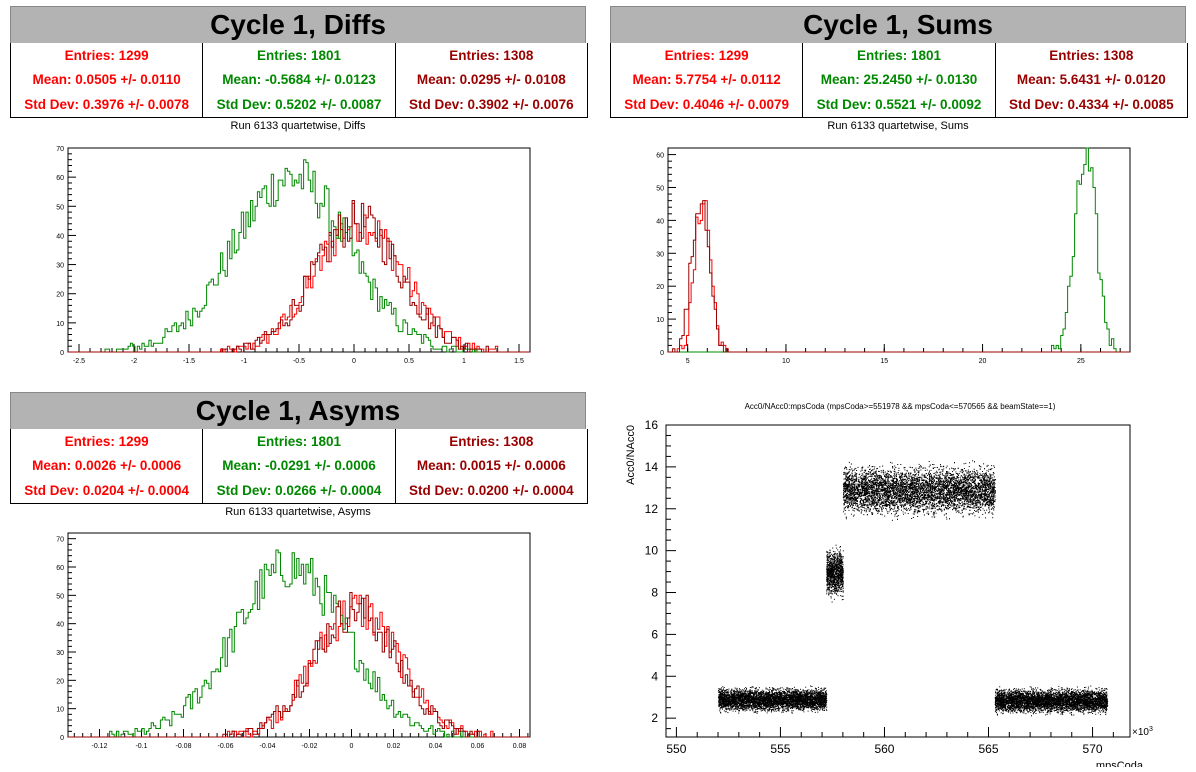  What do you see at coordinates (706, 80) in the screenshot?
I see `mean-label: Mean: 5.7754 +/- 0.0112` at bounding box center [706, 80].